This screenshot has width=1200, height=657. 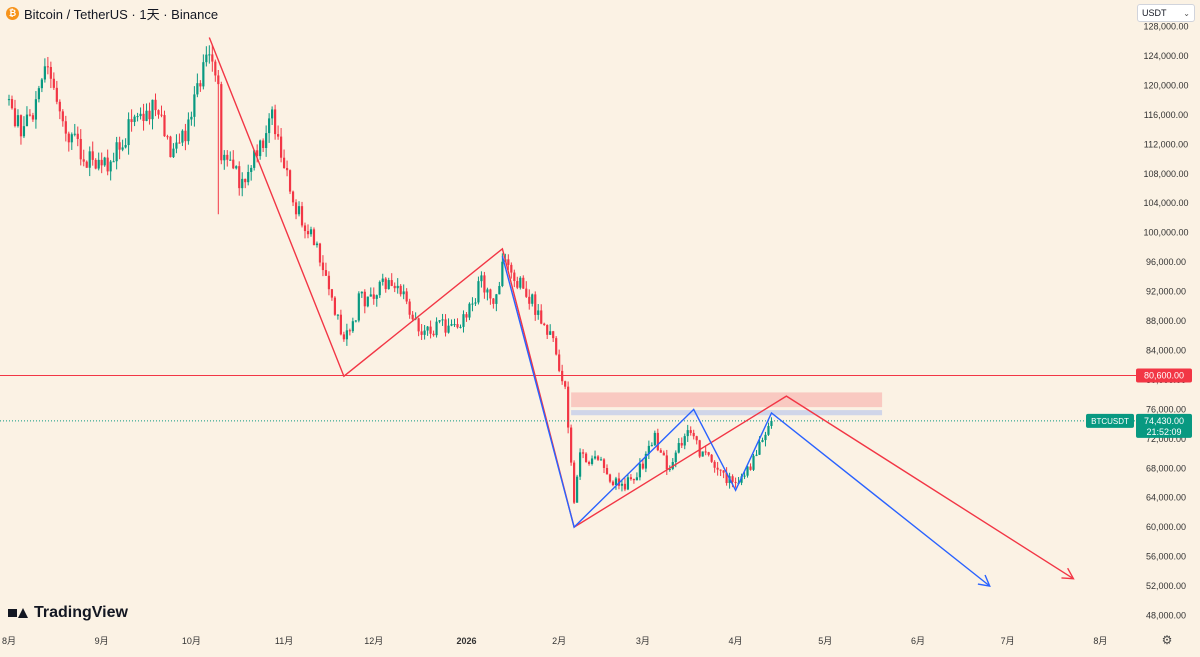 What do you see at coordinates (727, 400) in the screenshot?
I see `resistance-zone` at bounding box center [727, 400].